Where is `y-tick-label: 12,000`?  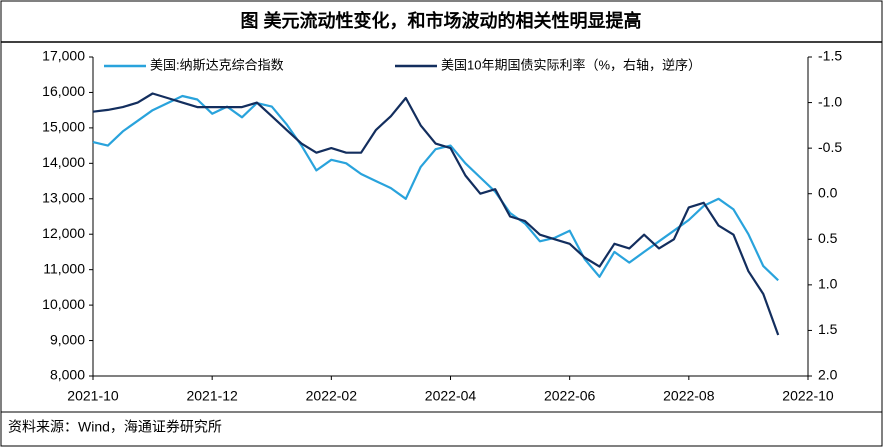
y-tick-label: 12,000 is located at coordinates (63, 233).